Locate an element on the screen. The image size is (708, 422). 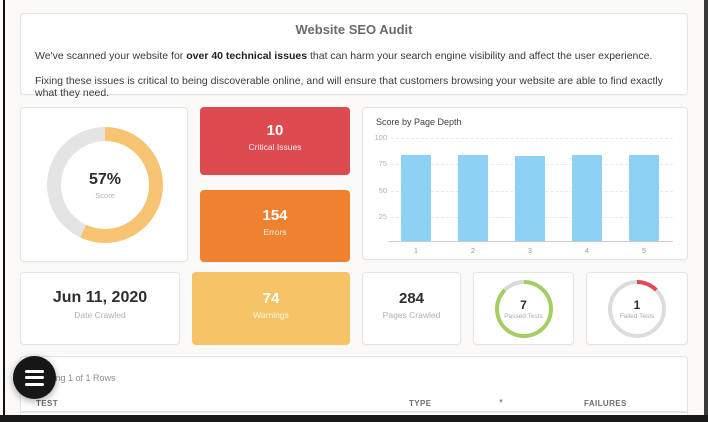
x-tick-label: 4 is located at coordinates (587, 250).